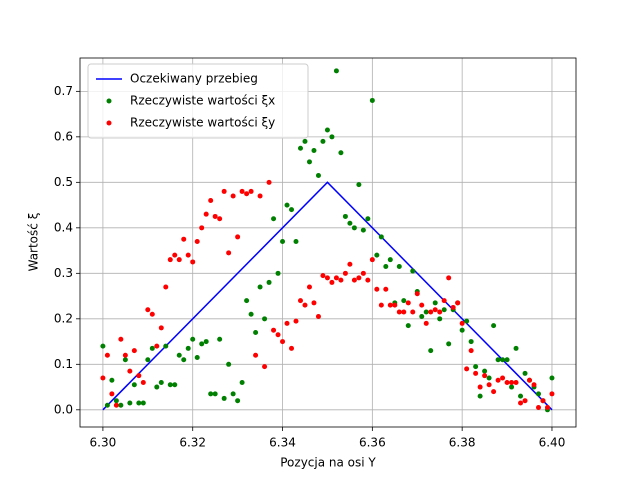 This screenshot has height=480, width=640. What do you see at coordinates (63, 364) in the screenshot?
I see `y-tick-label: 0.1` at bounding box center [63, 364].